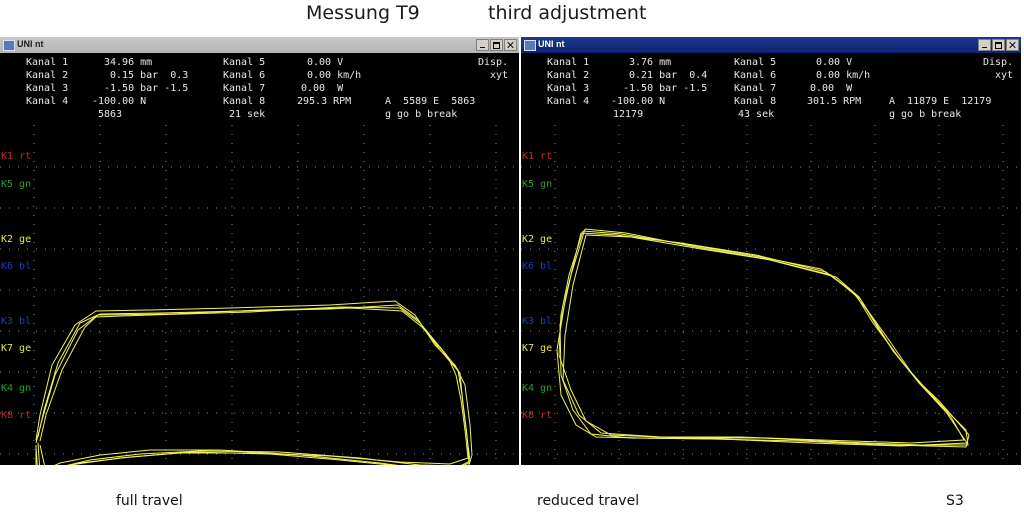 This screenshot has width=1024, height=524. What do you see at coordinates (567, 13) in the screenshot?
I see `page-subtitle: third adjustment` at bounding box center [567, 13].